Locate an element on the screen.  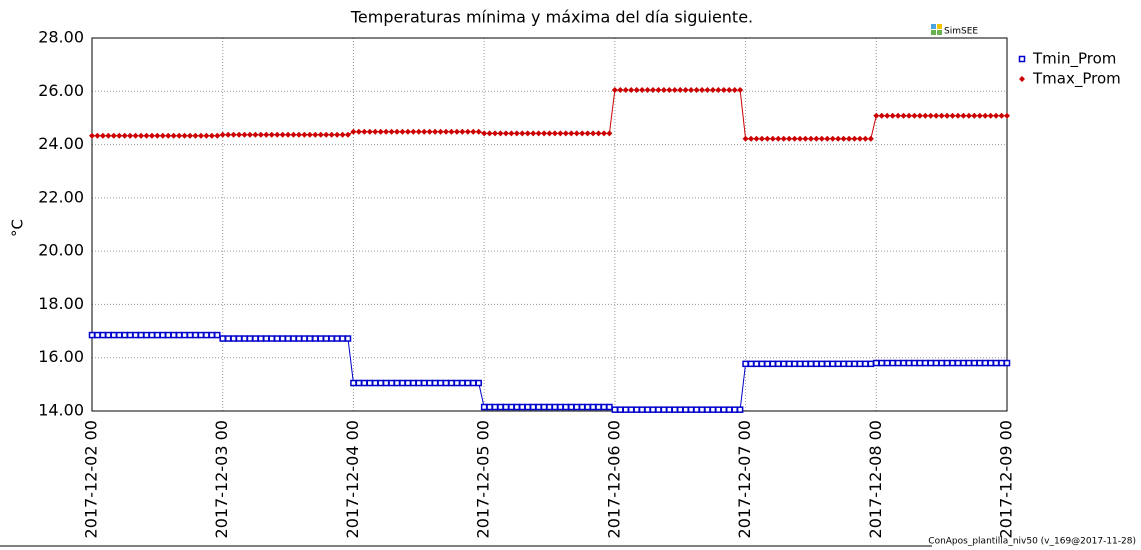
series-line is located at coordinates (549, 372).